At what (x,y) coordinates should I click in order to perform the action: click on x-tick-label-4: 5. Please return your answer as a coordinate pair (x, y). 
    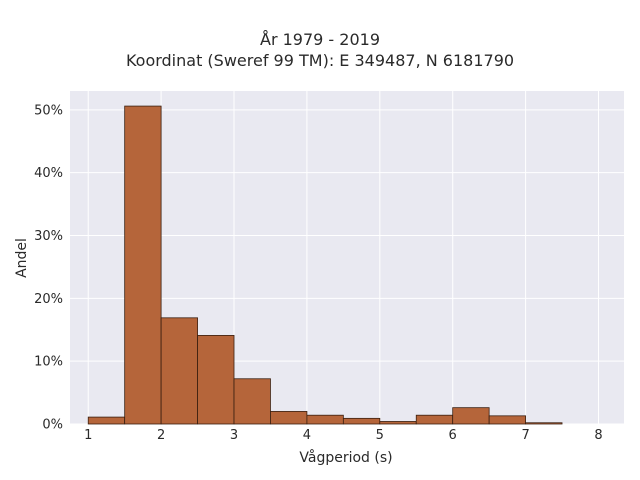
    Looking at the image, I should click on (380, 435).